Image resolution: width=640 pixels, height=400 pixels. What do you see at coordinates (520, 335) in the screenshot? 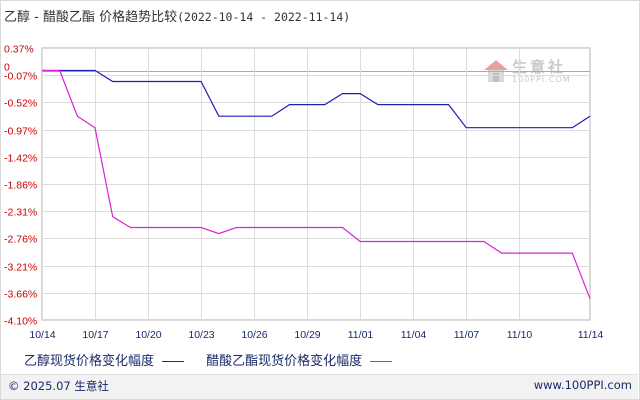
I see `x-tick-label: 11/10` at bounding box center [520, 335].